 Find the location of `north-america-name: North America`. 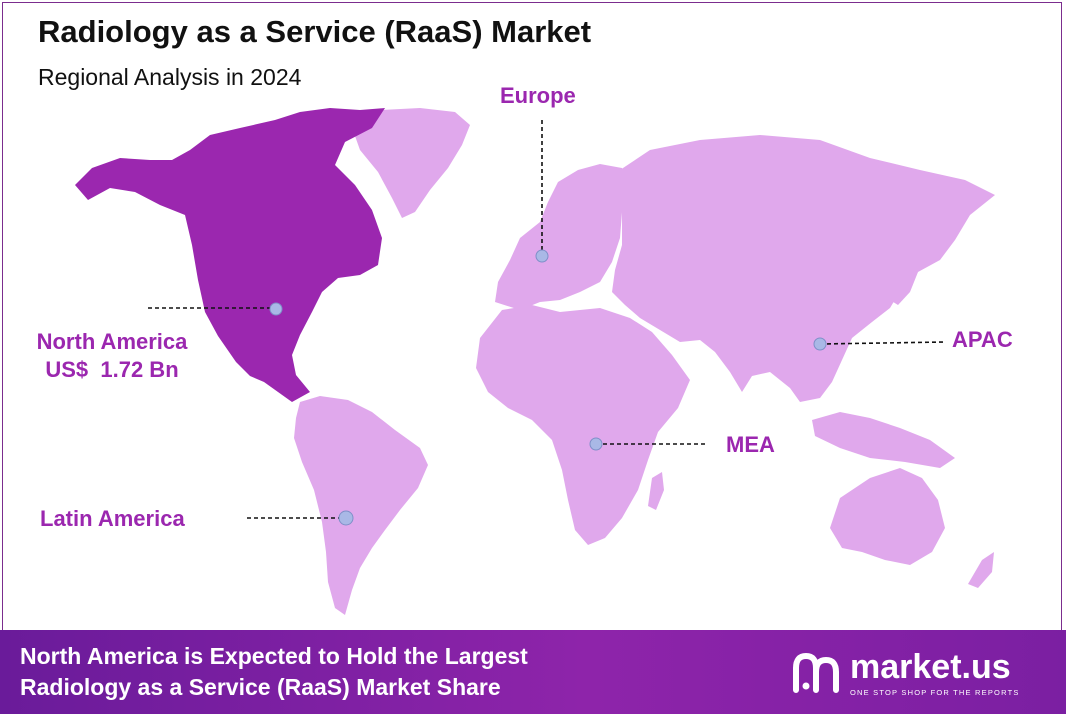

north-america-name: North America is located at coordinates (112, 341).